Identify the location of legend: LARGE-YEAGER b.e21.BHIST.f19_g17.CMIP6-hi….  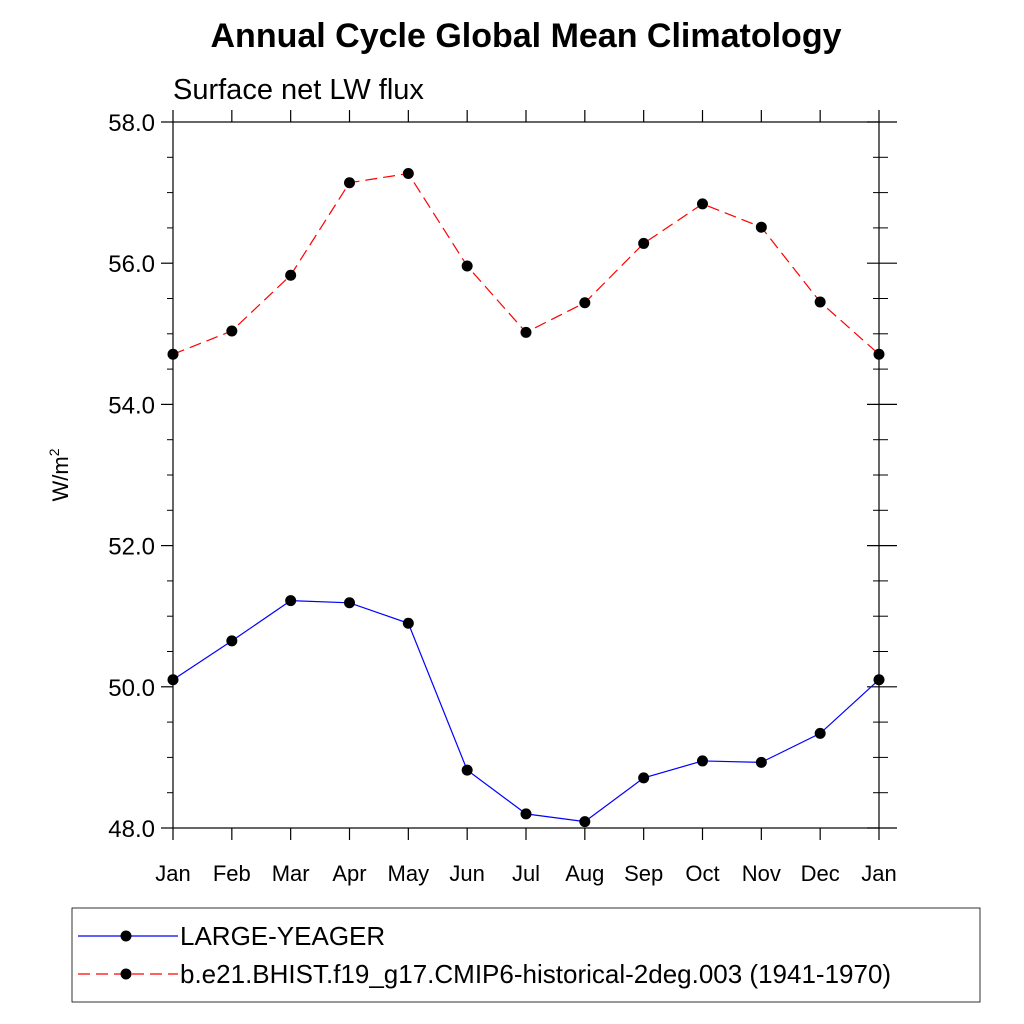
(526, 955).